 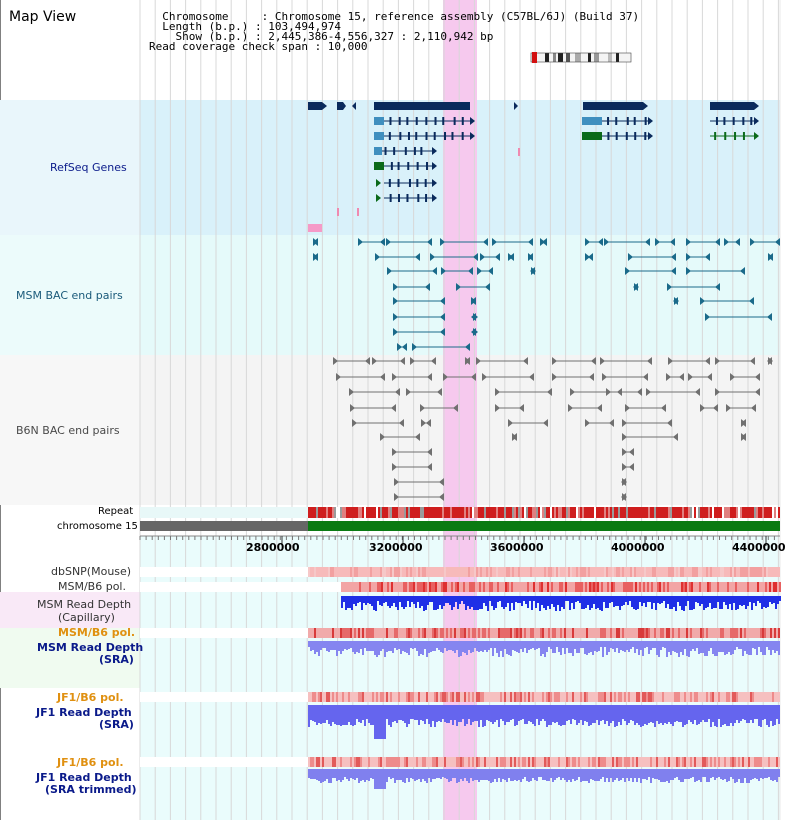 I want to click on track-label-msm-depth-sra: MSM Read Depth, so click(x=90, y=647).